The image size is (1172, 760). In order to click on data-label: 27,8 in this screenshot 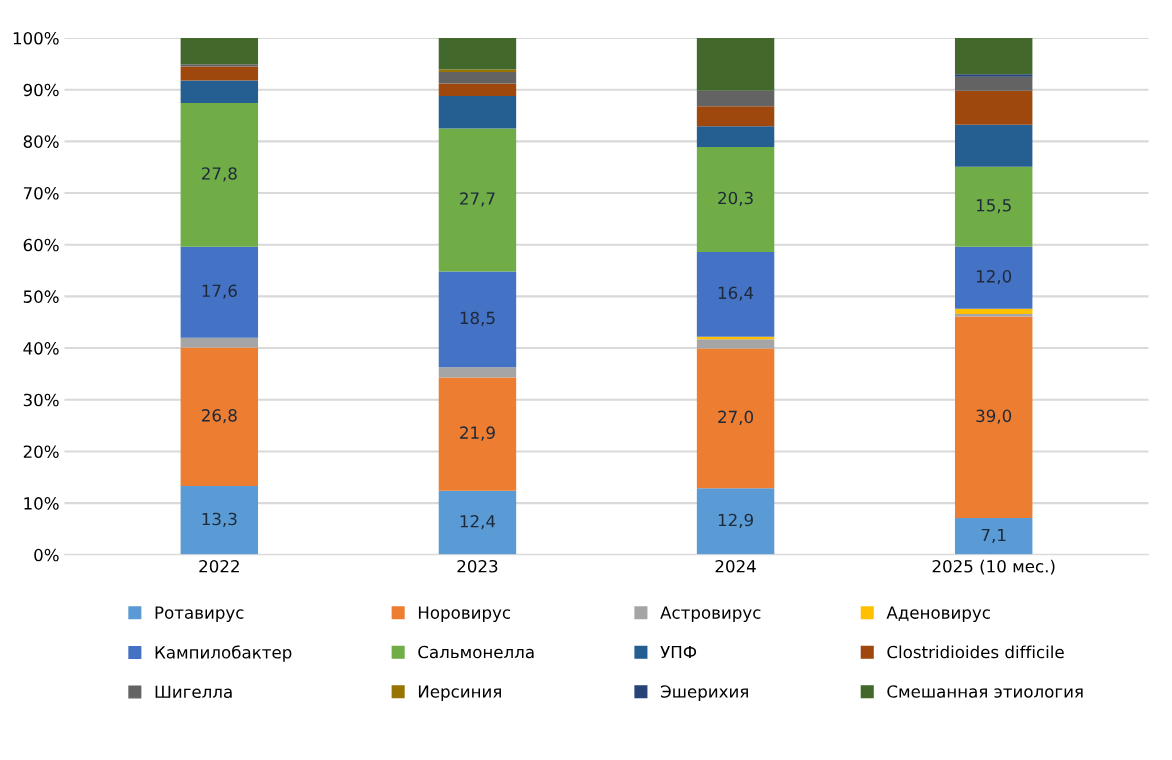, I will do `click(219, 174)`.